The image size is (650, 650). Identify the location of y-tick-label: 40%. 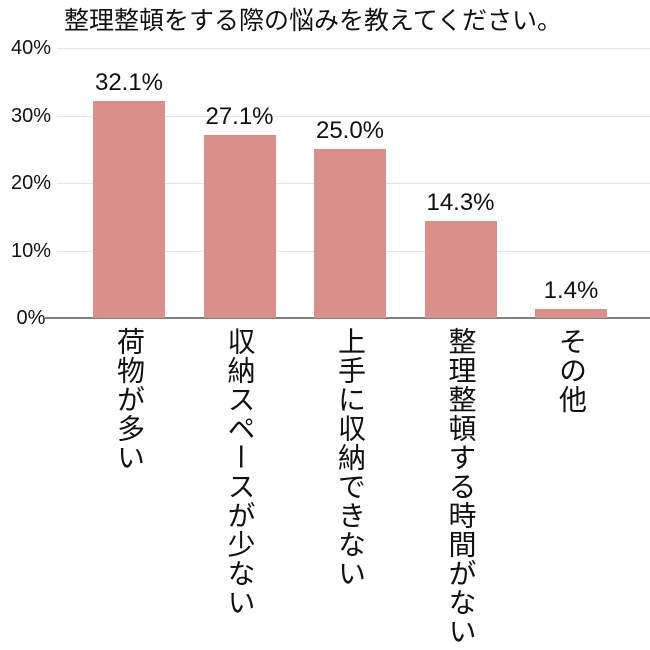
(31, 48).